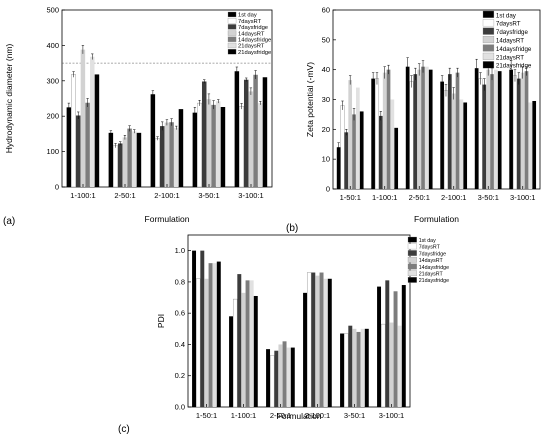 The width and height of the screenshot is (550, 439). I want to click on y-tick-label: 60, so click(326, 10).